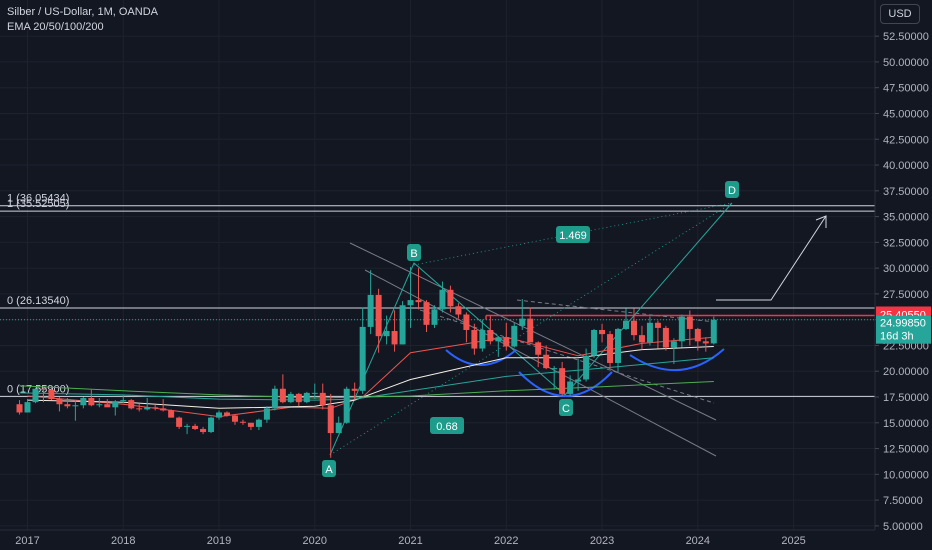  I want to click on ratio-label: 1.469, so click(573, 236).